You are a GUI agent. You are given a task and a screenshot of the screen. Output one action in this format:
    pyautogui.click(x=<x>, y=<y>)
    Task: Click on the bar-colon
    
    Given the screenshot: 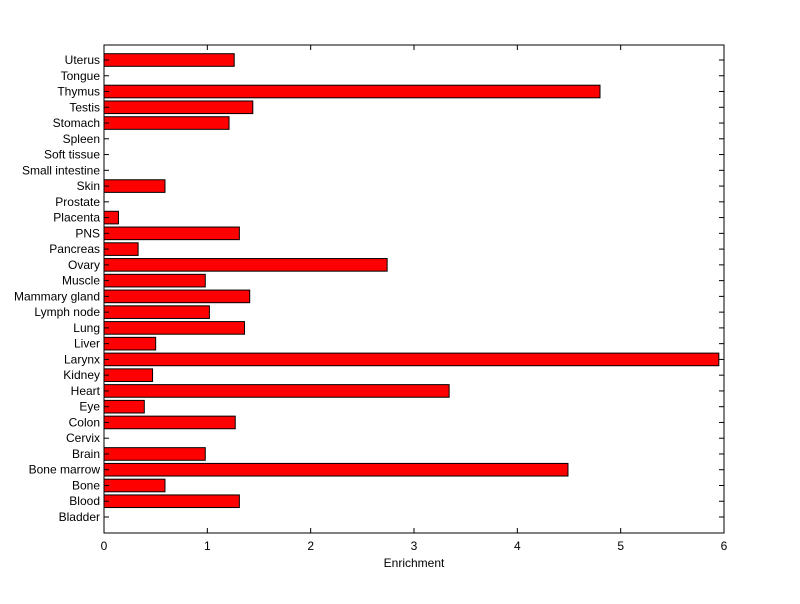 What is the action you would take?
    pyautogui.click(x=169, y=422)
    